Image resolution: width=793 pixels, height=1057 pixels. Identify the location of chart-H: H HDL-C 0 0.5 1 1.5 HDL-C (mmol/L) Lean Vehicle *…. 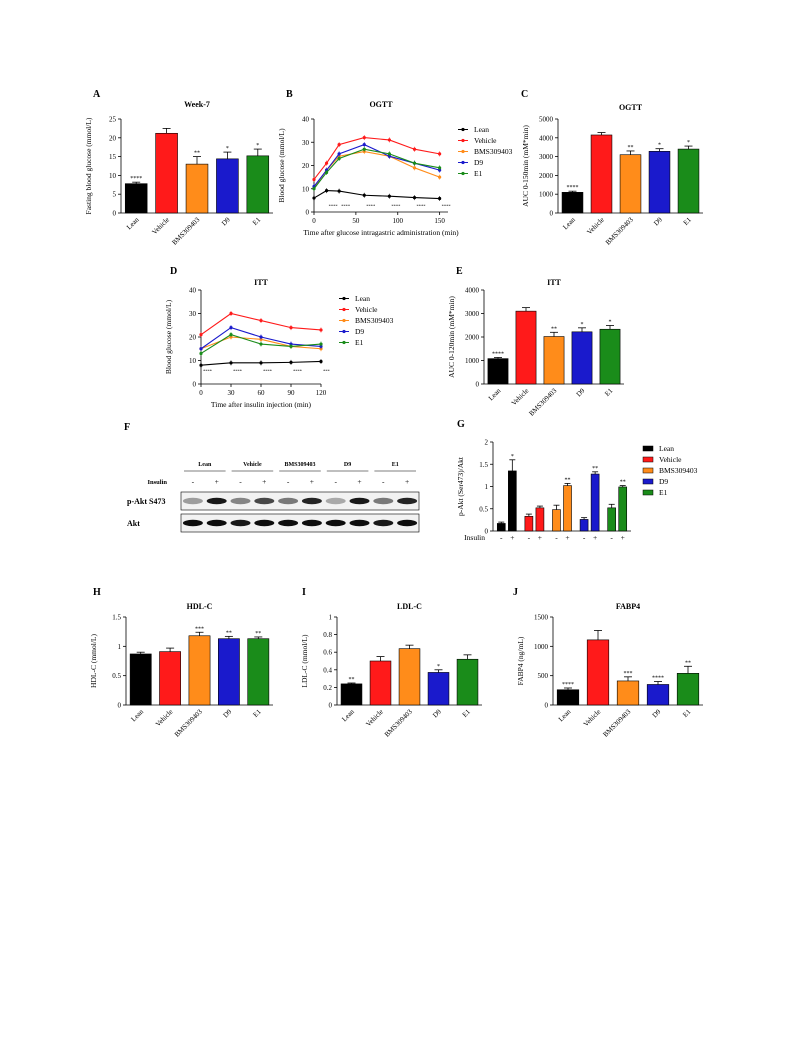
(181, 663).